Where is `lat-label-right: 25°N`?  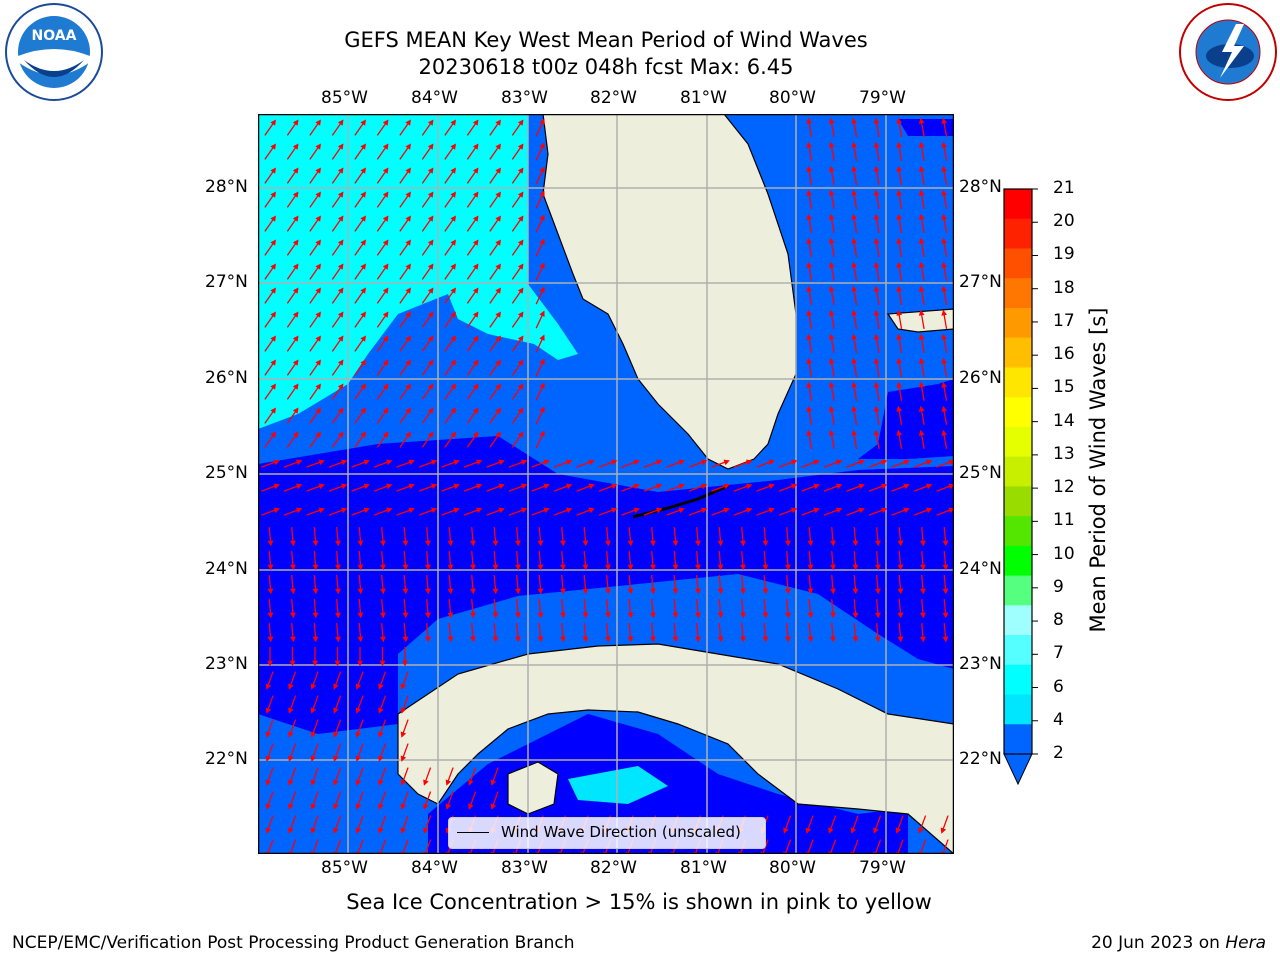
lat-label-right: 25°N is located at coordinates (980, 473).